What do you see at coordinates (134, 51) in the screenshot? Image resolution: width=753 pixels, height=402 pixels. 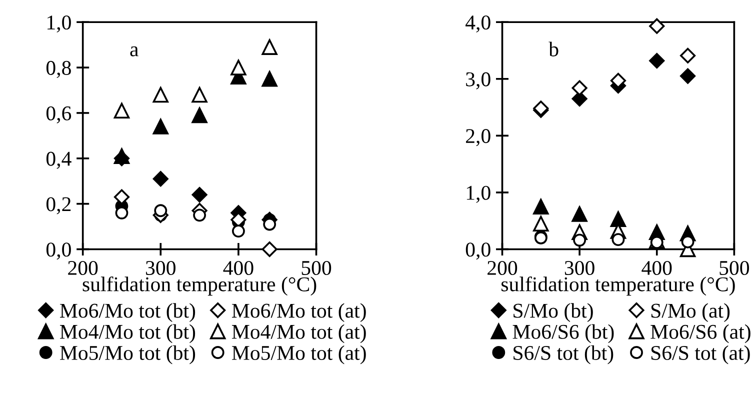 I see `annotation: a` at bounding box center [134, 51].